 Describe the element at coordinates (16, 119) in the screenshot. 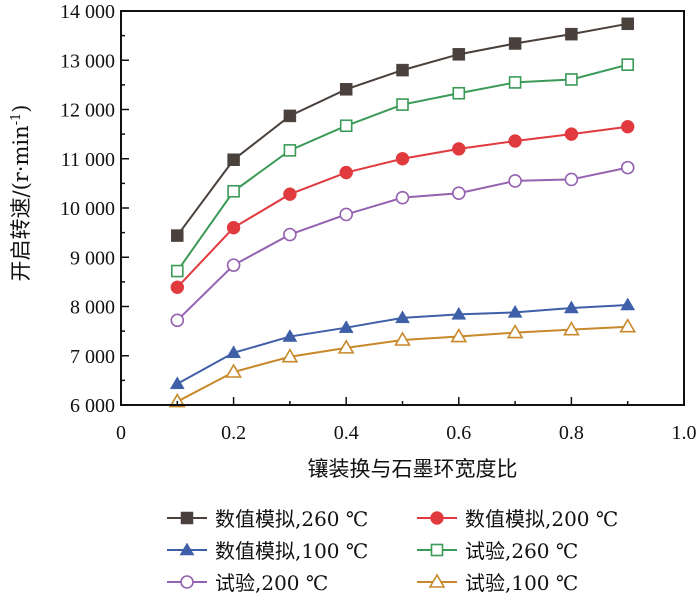

I see `y-axis-title-sup: -1` at that location.